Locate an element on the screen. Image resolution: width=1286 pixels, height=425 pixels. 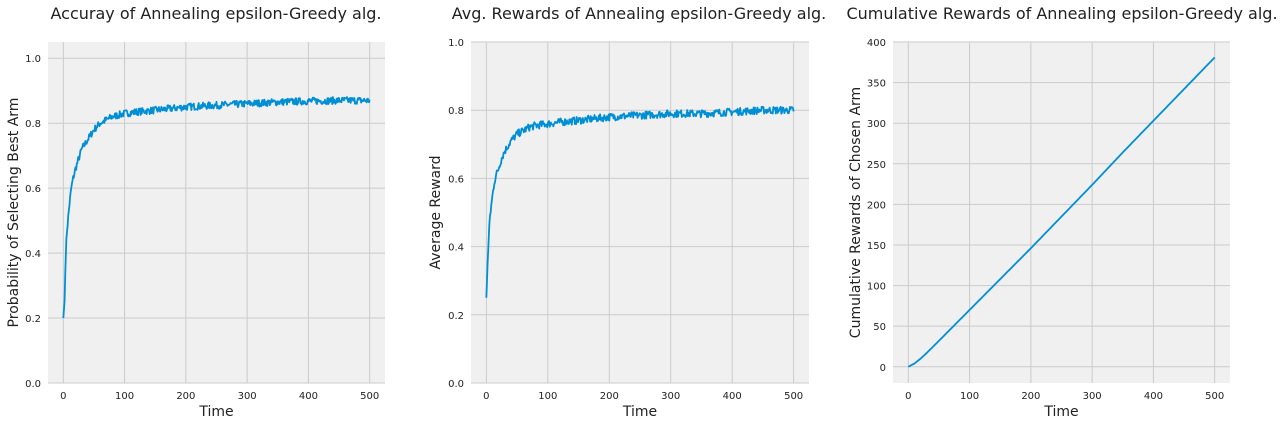
y-tick-label: 100 is located at coordinates (876, 287).